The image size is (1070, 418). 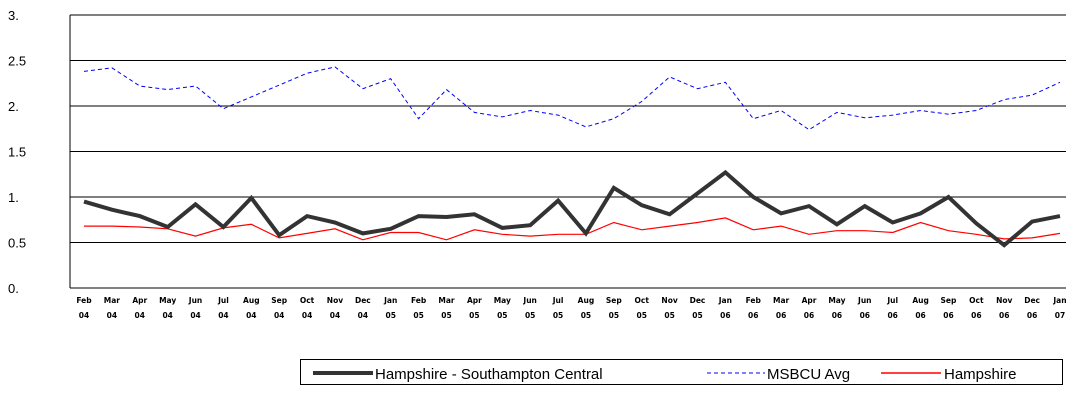 What do you see at coordinates (980, 374) in the screenshot?
I see `legend-label-hampshire: Hampshire` at bounding box center [980, 374].